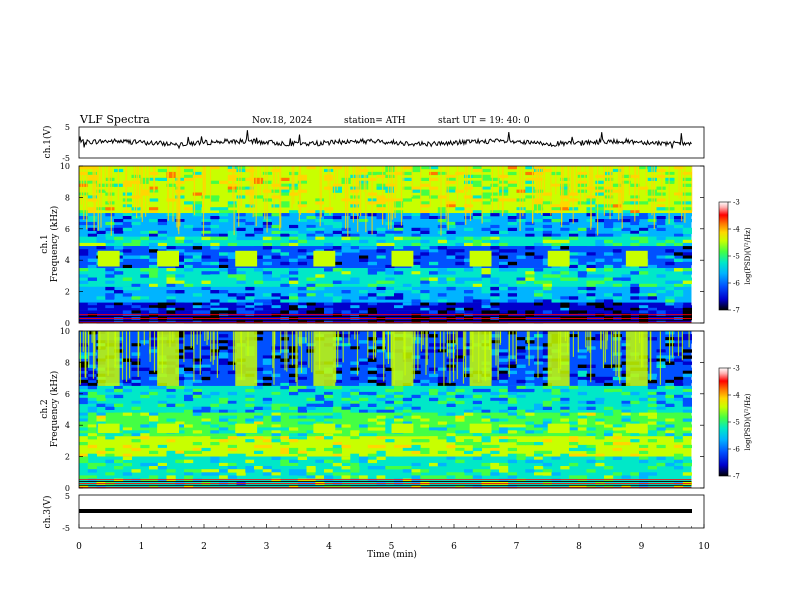  I want to click on ch1-spectrogram-ylabel-channel: ch.1, so click(45, 243).